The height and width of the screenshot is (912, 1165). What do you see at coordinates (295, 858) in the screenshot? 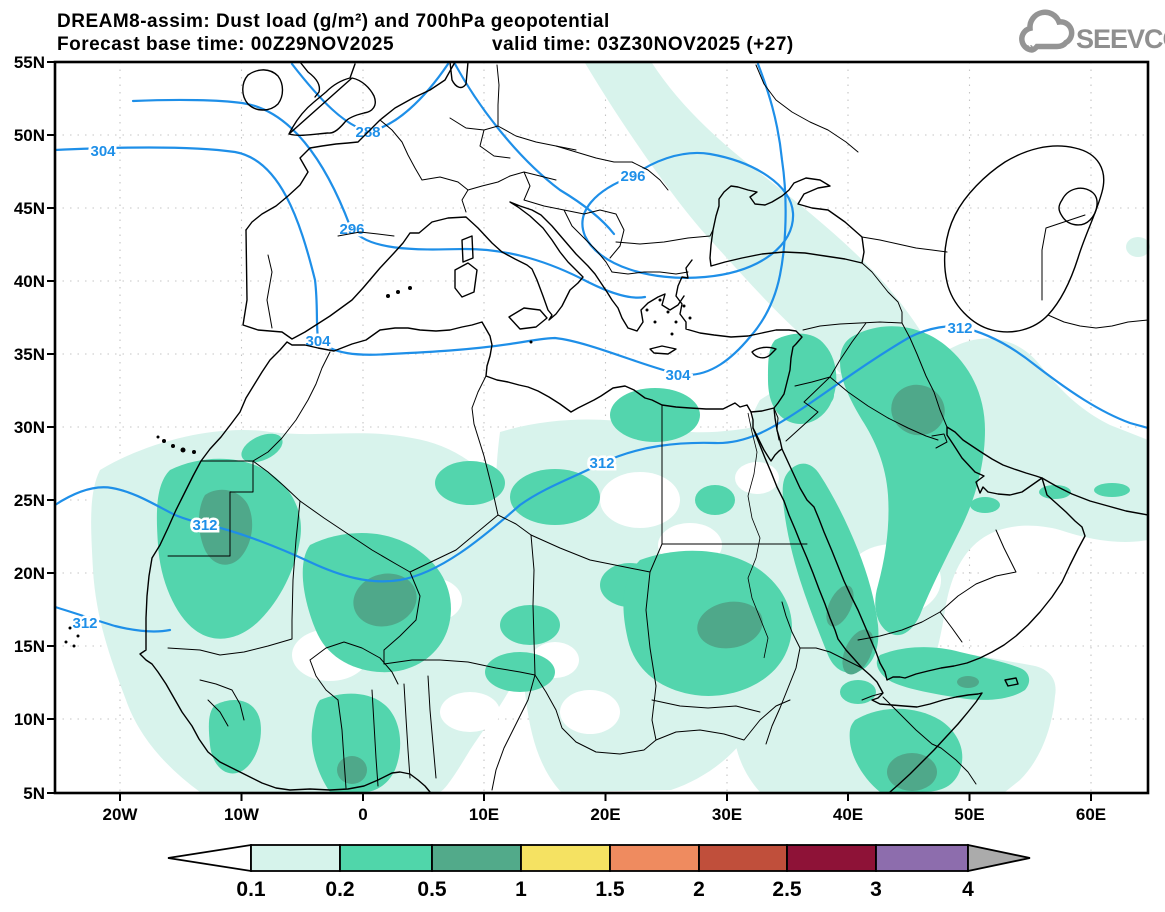
I see `colorbar-cell-0.1-0.2` at bounding box center [295, 858].